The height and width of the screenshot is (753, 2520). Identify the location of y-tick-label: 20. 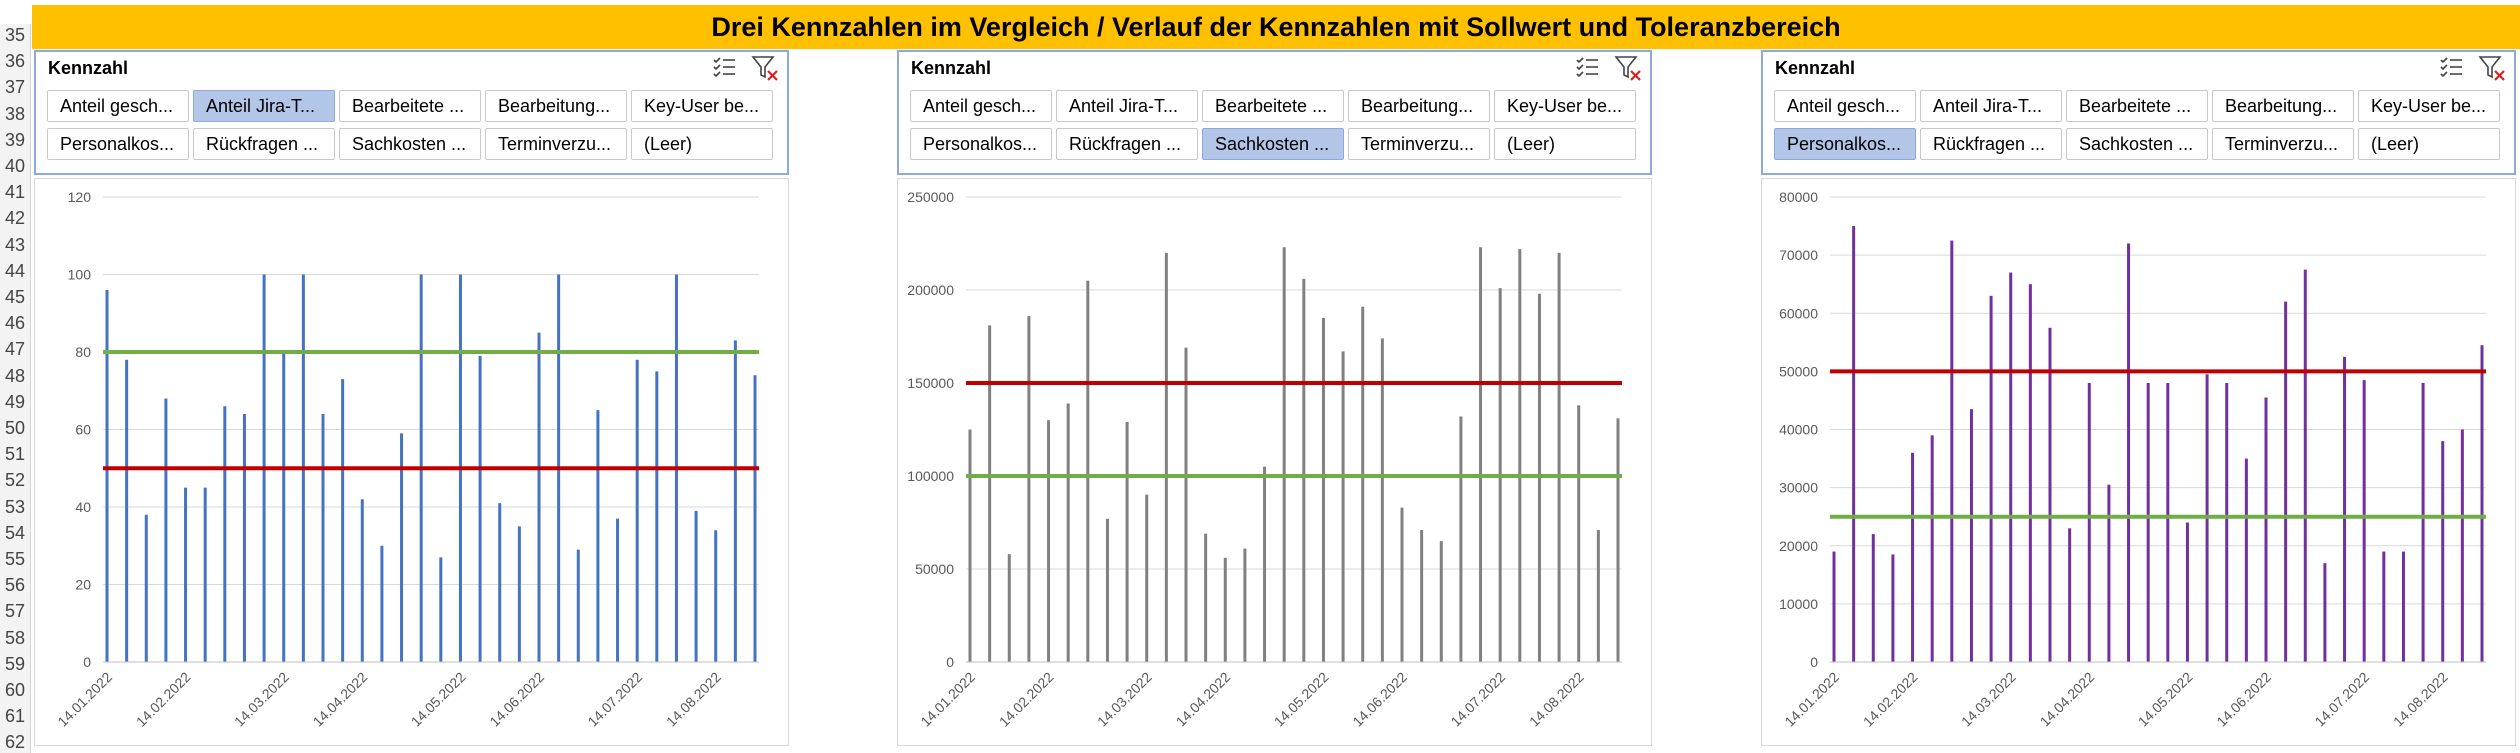
(83, 585).